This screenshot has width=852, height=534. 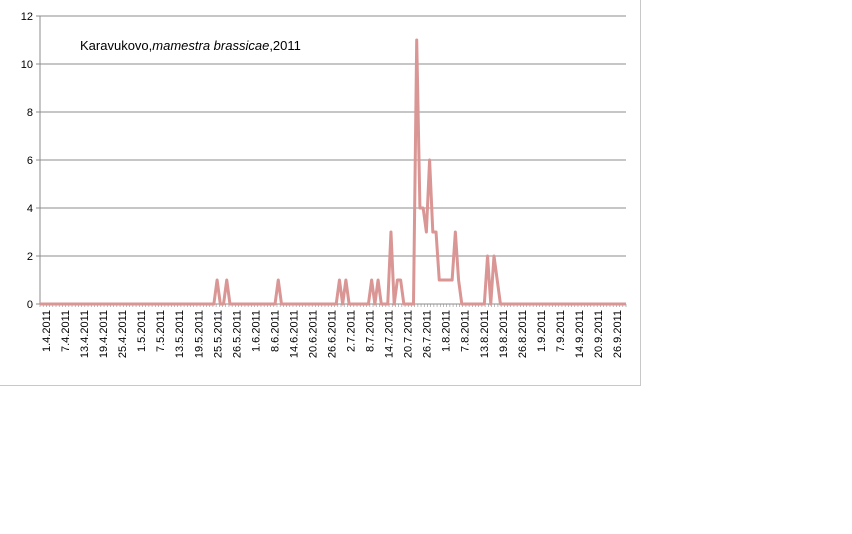 I want to click on y-tick-label: 2, so click(x=30, y=257).